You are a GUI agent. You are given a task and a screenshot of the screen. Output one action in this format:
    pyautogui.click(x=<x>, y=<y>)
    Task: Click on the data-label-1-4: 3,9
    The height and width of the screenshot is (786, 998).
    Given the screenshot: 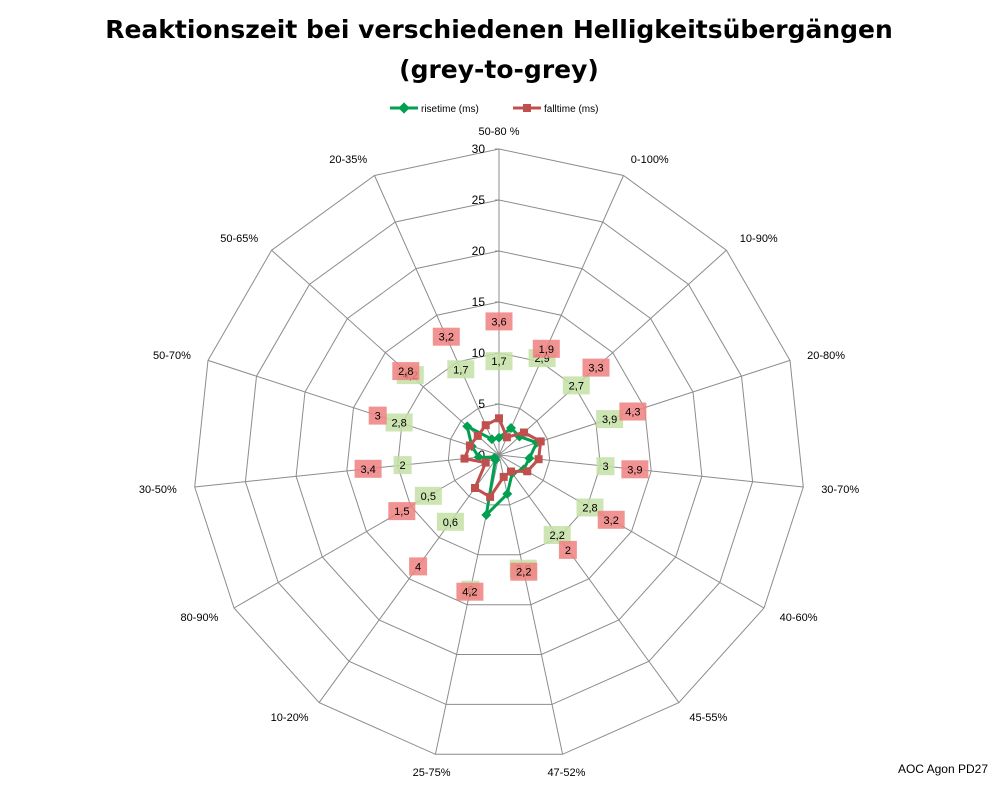 What is the action you would take?
    pyautogui.click(x=635, y=469)
    